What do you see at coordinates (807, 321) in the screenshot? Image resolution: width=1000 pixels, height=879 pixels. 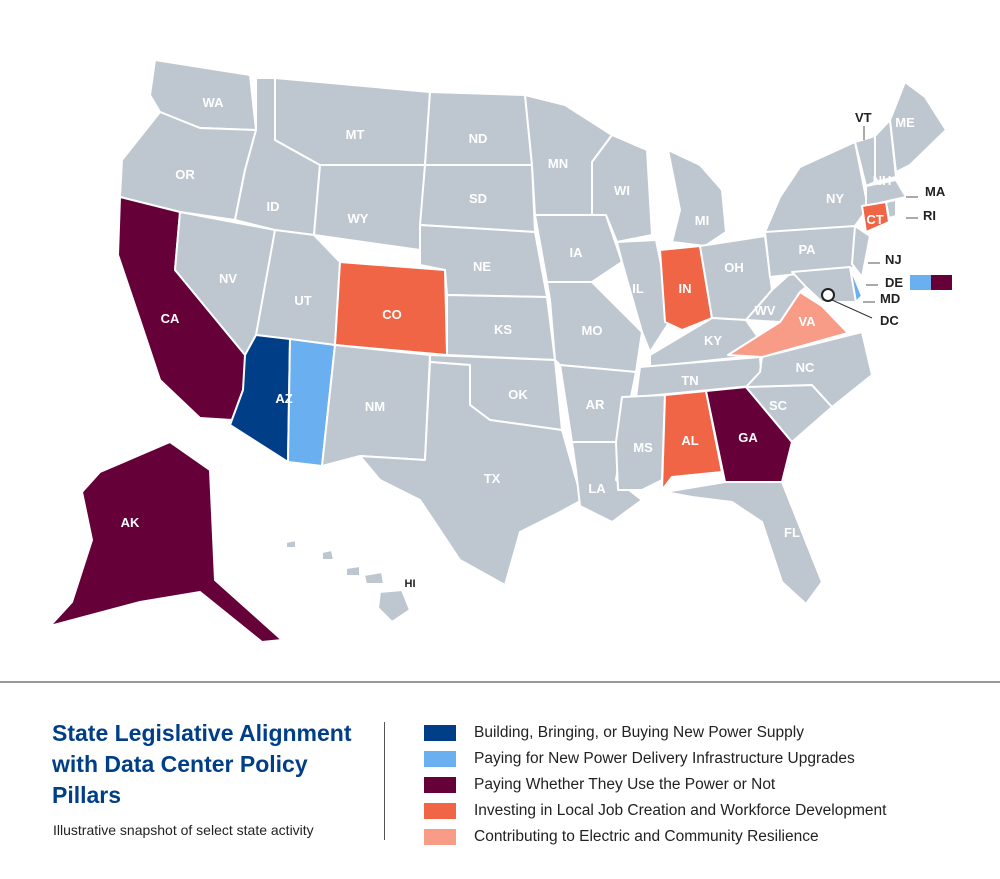 I see `state-label-va: VA` at bounding box center [807, 321].